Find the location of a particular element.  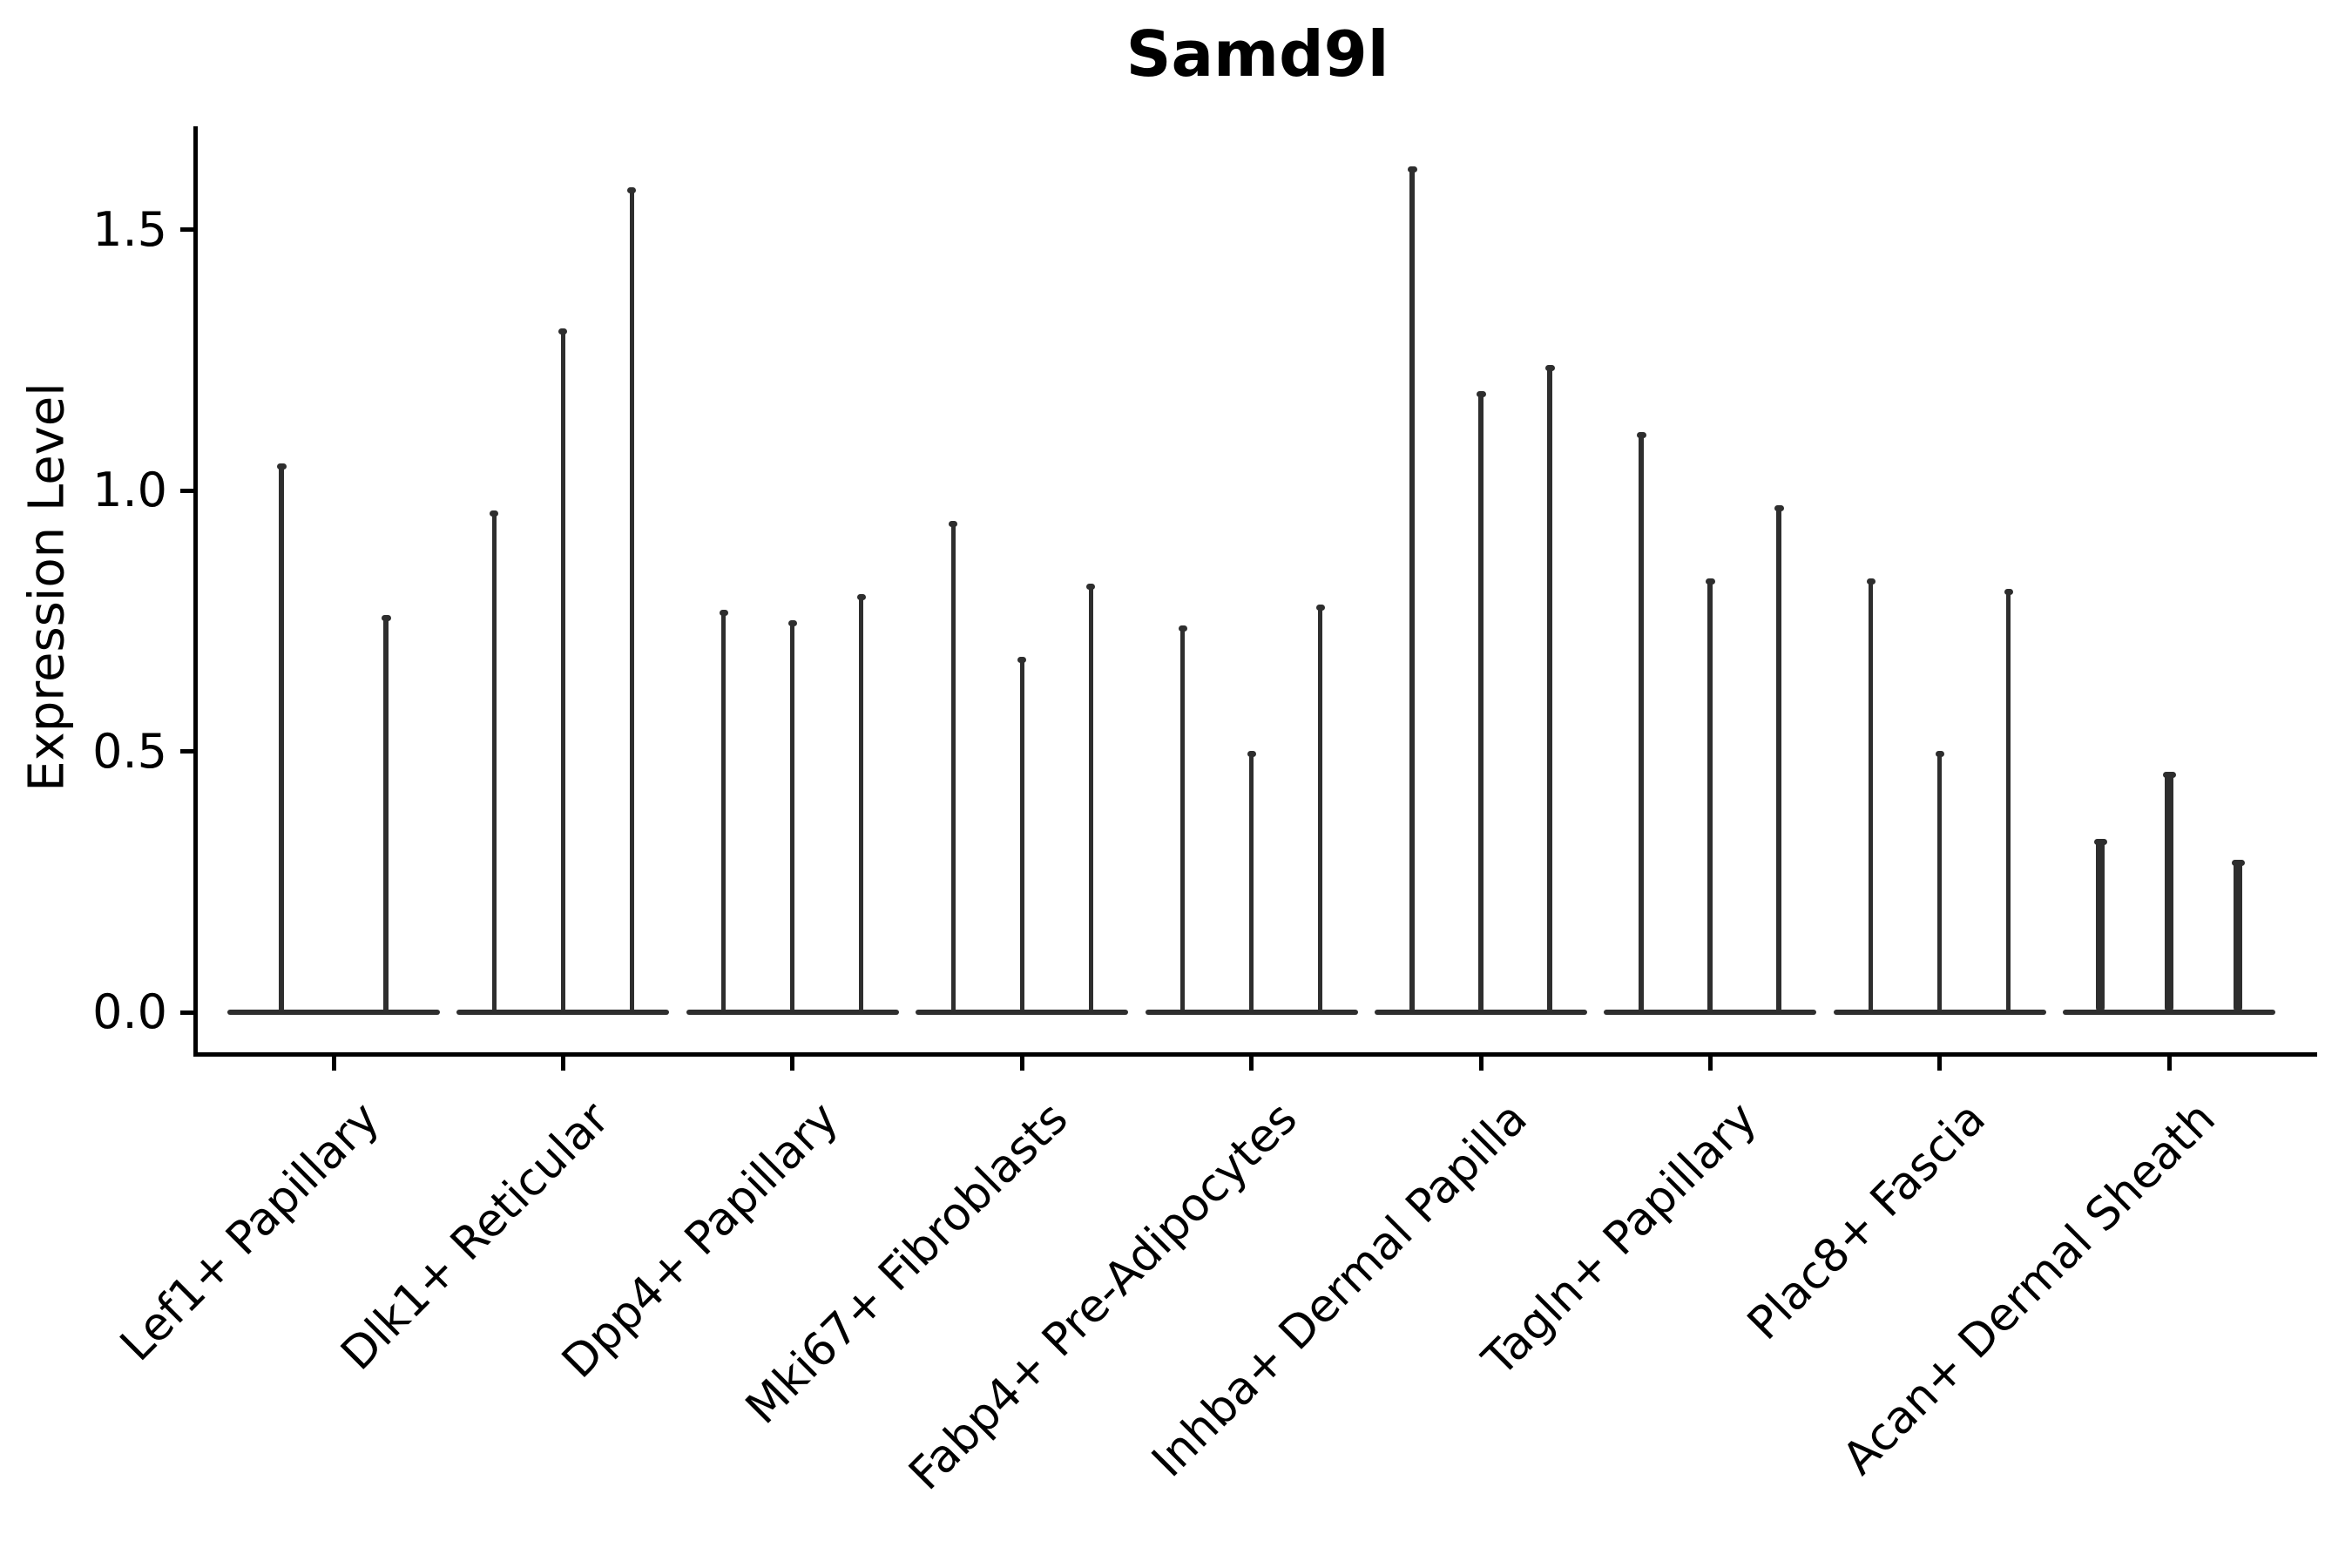

chart-title: Samd9l is located at coordinates (1257, 54).